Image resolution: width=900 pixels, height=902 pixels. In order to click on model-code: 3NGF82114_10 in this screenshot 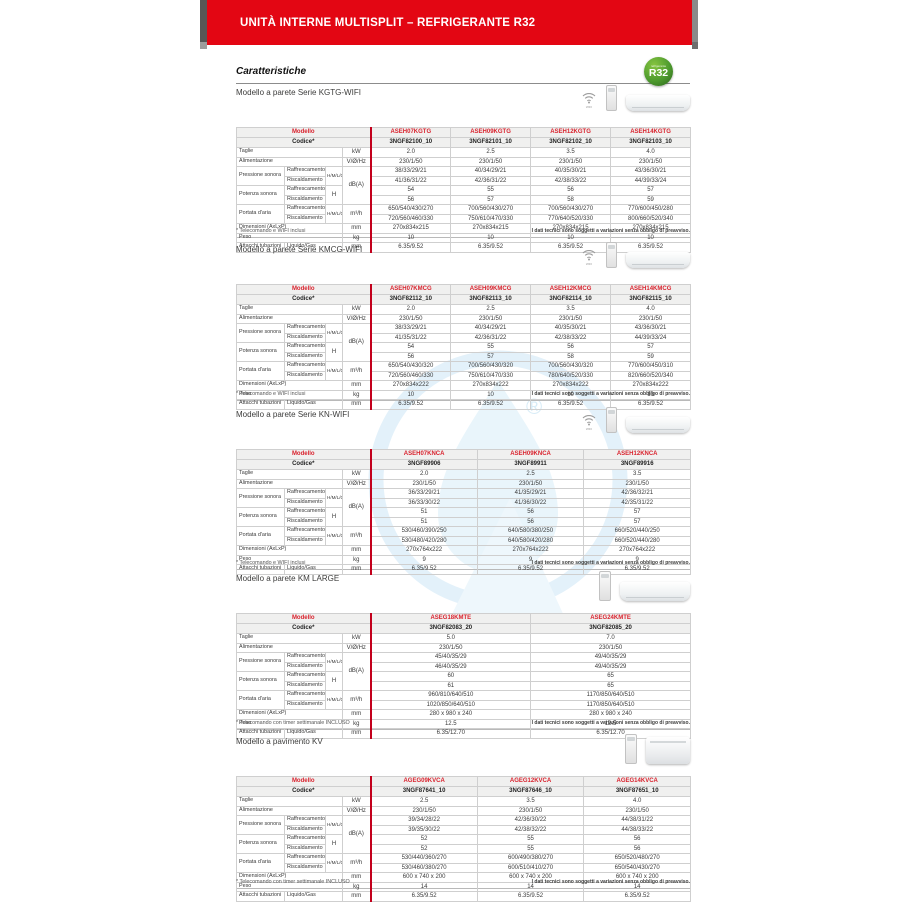, I will do `click(571, 299)`.